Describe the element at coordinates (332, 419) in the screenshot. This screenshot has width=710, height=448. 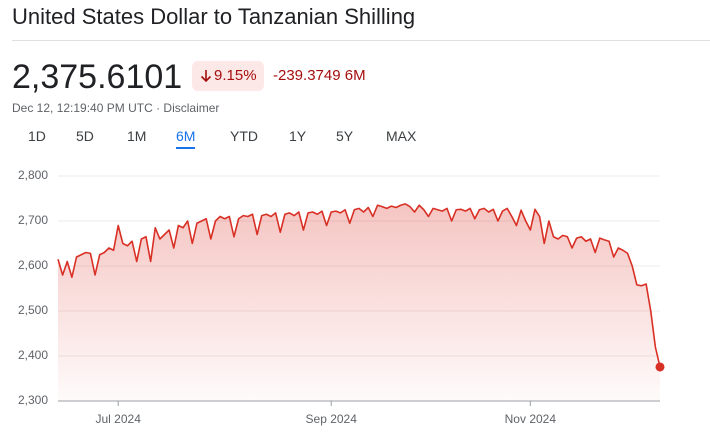
I see `x-tick-label: Sep 2024` at that location.